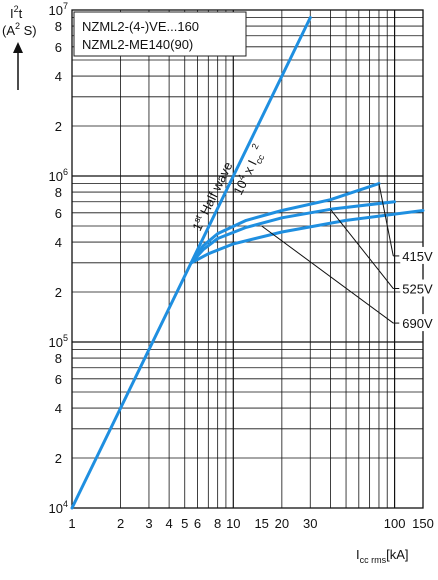 The width and height of the screenshot is (438, 580). I want to click on annotation-bg-690v, so click(418, 323).